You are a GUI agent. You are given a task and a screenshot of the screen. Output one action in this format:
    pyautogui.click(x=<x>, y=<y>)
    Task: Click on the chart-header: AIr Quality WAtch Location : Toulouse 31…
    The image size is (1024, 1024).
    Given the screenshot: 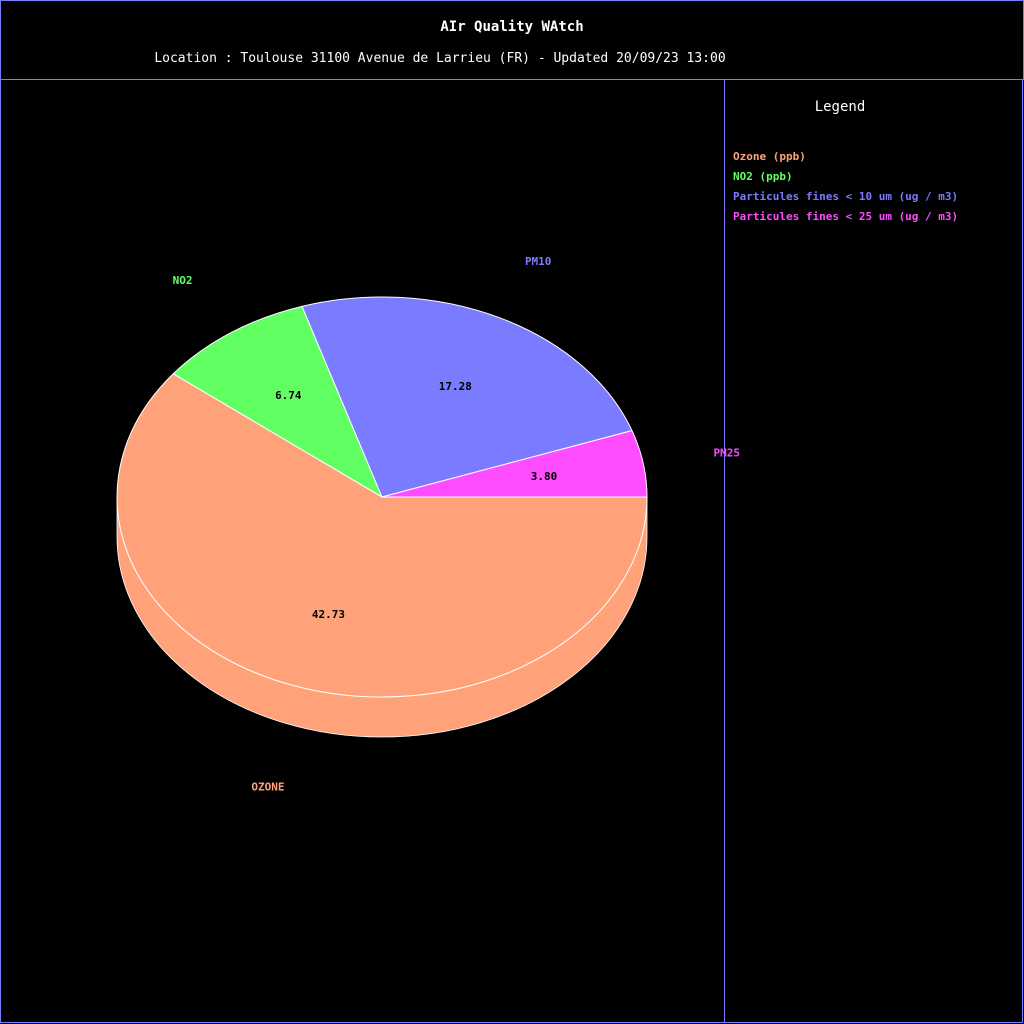 What is the action you would take?
    pyautogui.click(x=512, y=40)
    